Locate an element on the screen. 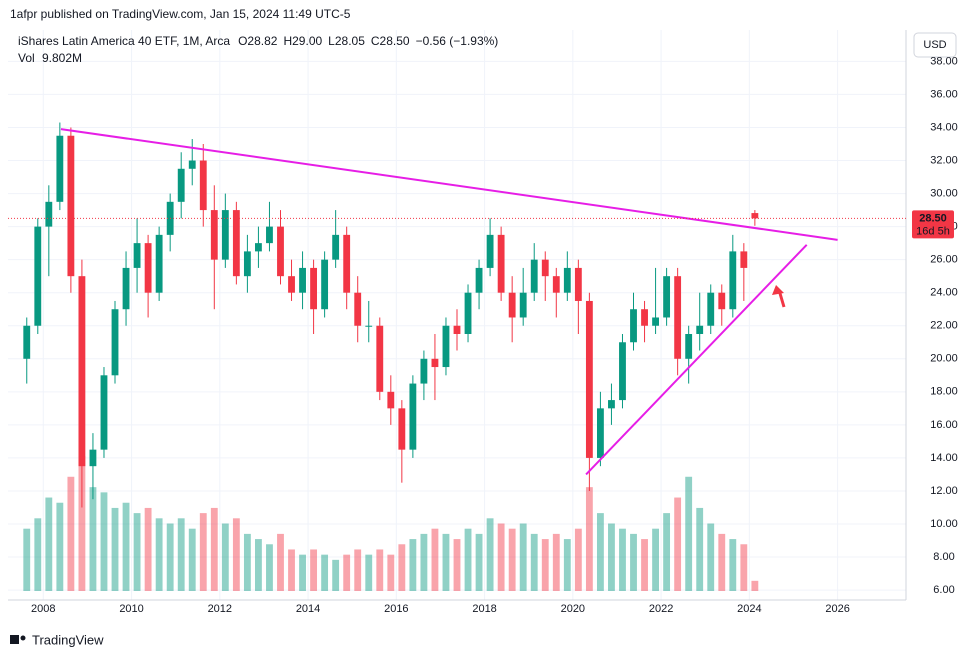 This screenshot has height=659, width=972. last-price-label: 28.50 is located at coordinates (933, 218).